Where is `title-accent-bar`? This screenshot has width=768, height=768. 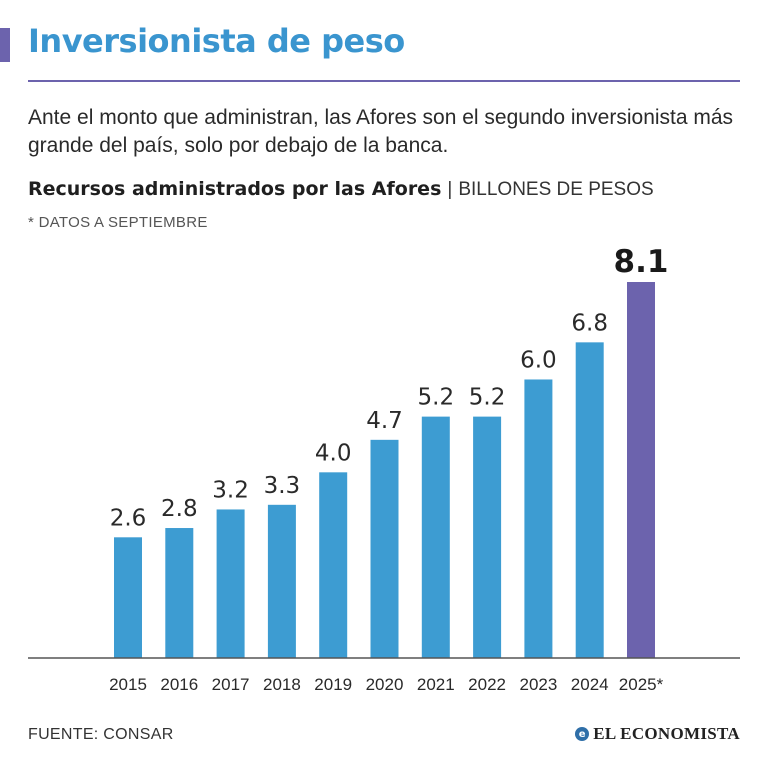
title-accent-bar is located at coordinates (5, 45).